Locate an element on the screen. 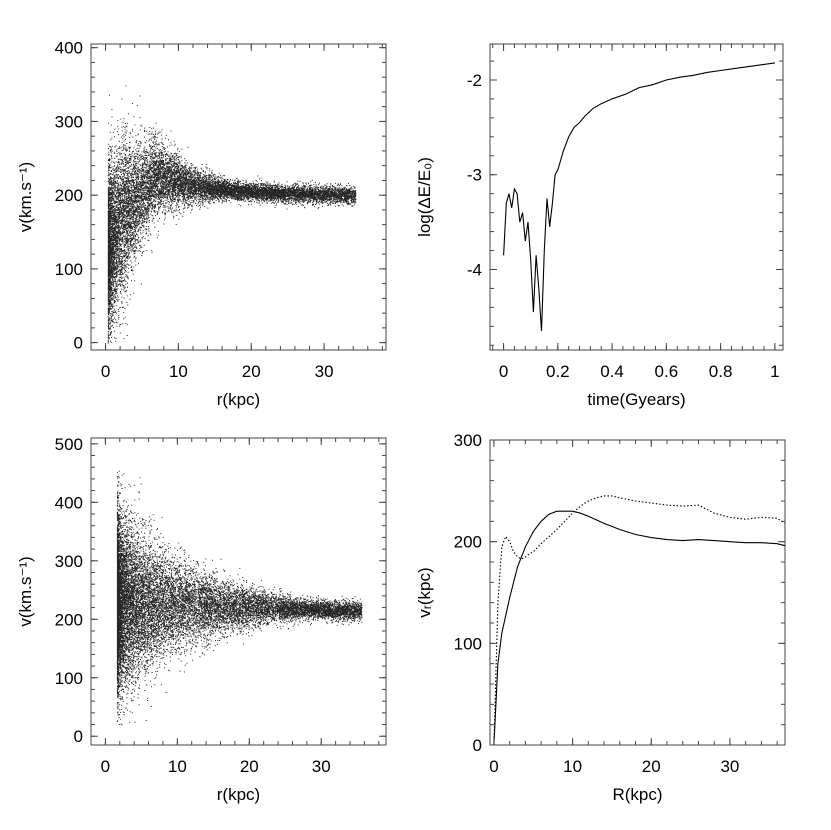 The width and height of the screenshot is (831, 830). x-tick-labels: 0 0.2 0.4 0.6 0.8 1 is located at coordinates (639, 371).